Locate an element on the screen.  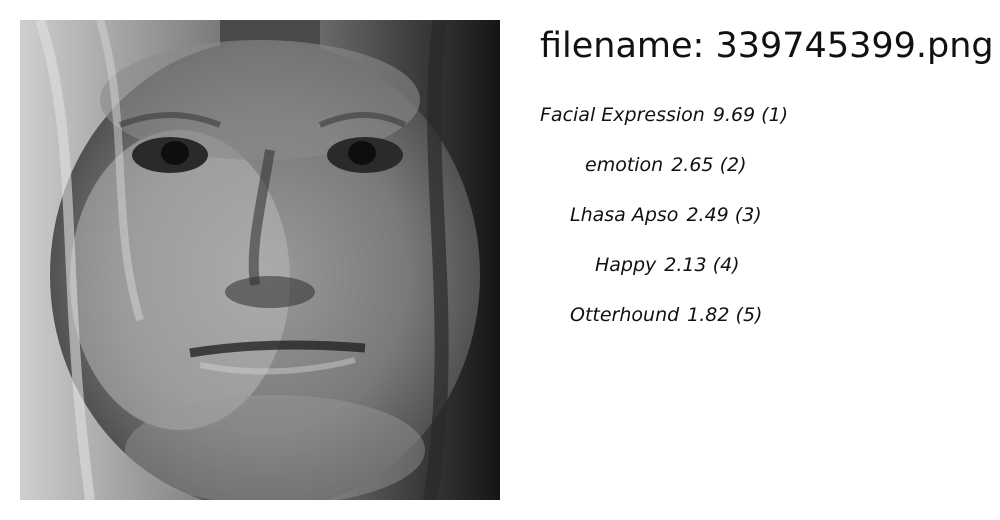
prediction-label: Happy is located at coordinates (626, 265).